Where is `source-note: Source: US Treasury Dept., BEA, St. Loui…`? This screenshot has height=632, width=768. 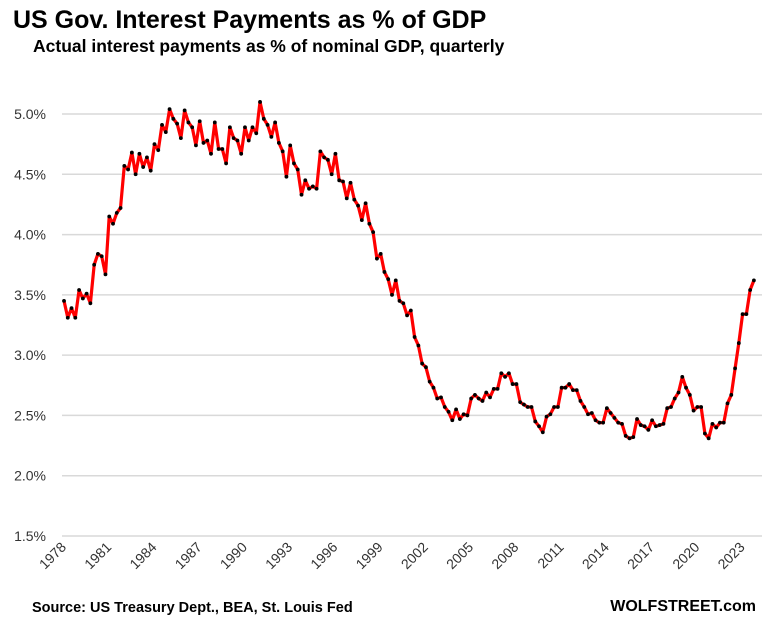
source-note: Source: US Treasury Dept., BEA, St. Loui… is located at coordinates (192, 608).